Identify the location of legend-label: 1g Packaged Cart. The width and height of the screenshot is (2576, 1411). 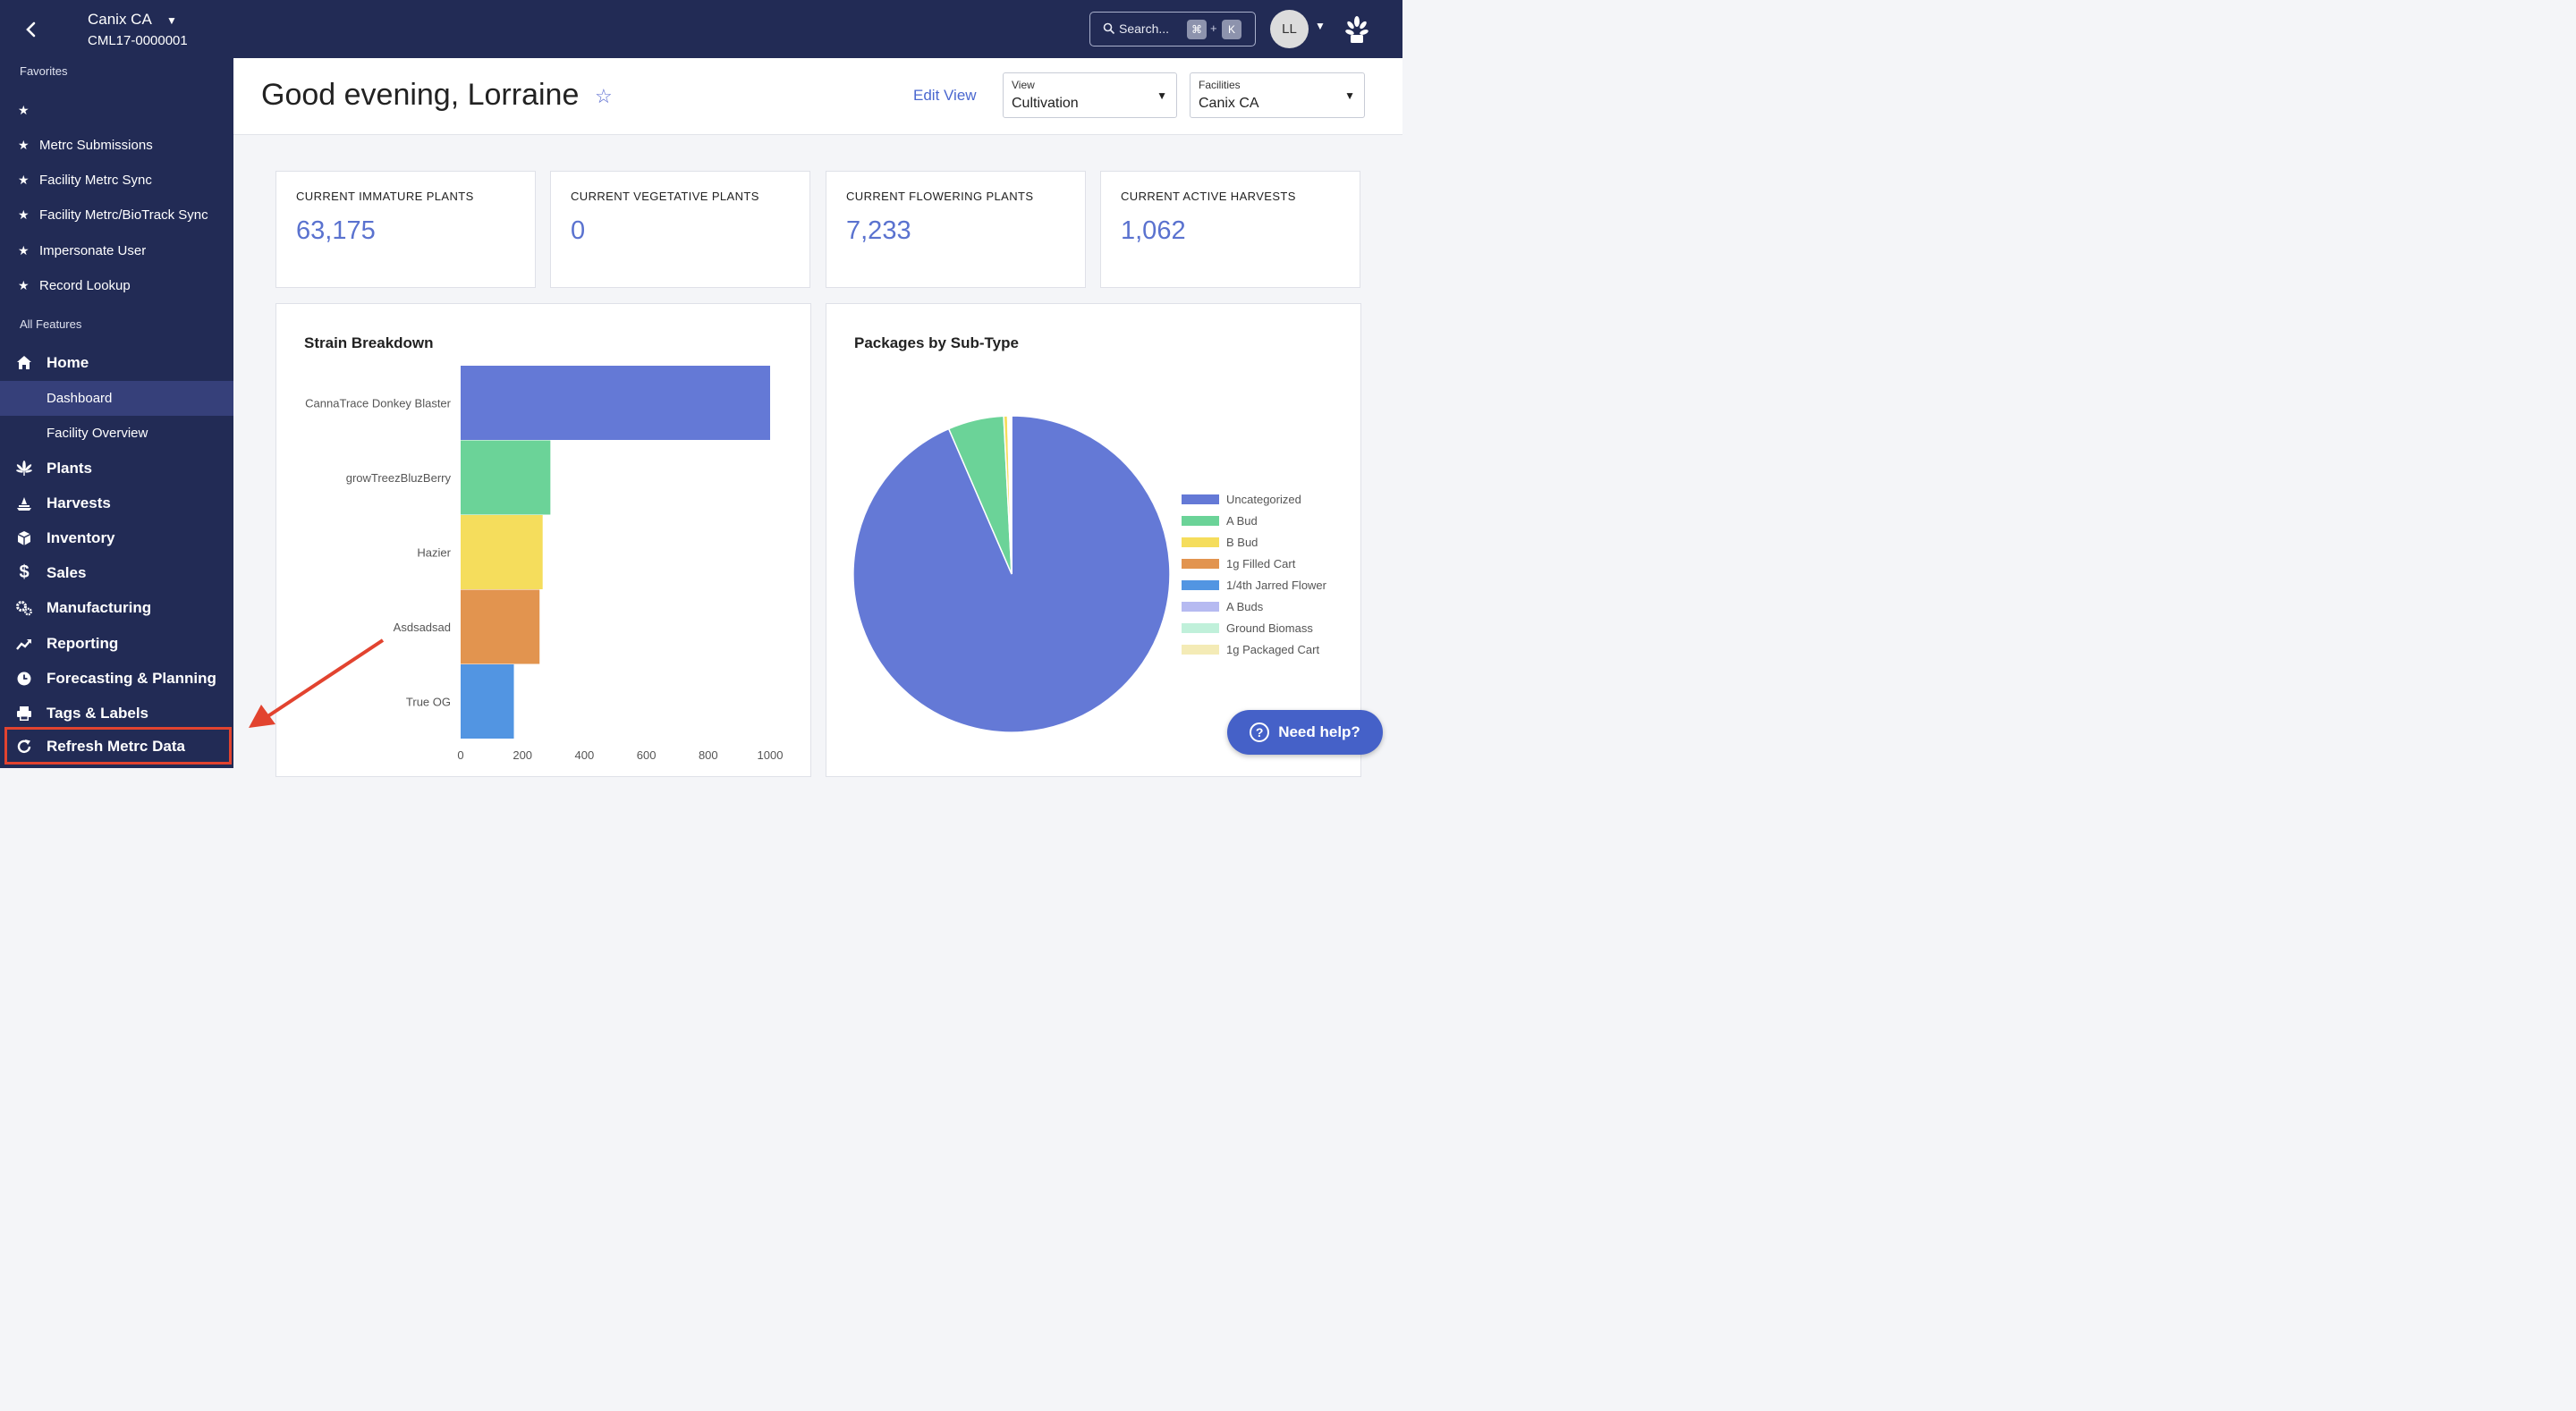
(1272, 650).